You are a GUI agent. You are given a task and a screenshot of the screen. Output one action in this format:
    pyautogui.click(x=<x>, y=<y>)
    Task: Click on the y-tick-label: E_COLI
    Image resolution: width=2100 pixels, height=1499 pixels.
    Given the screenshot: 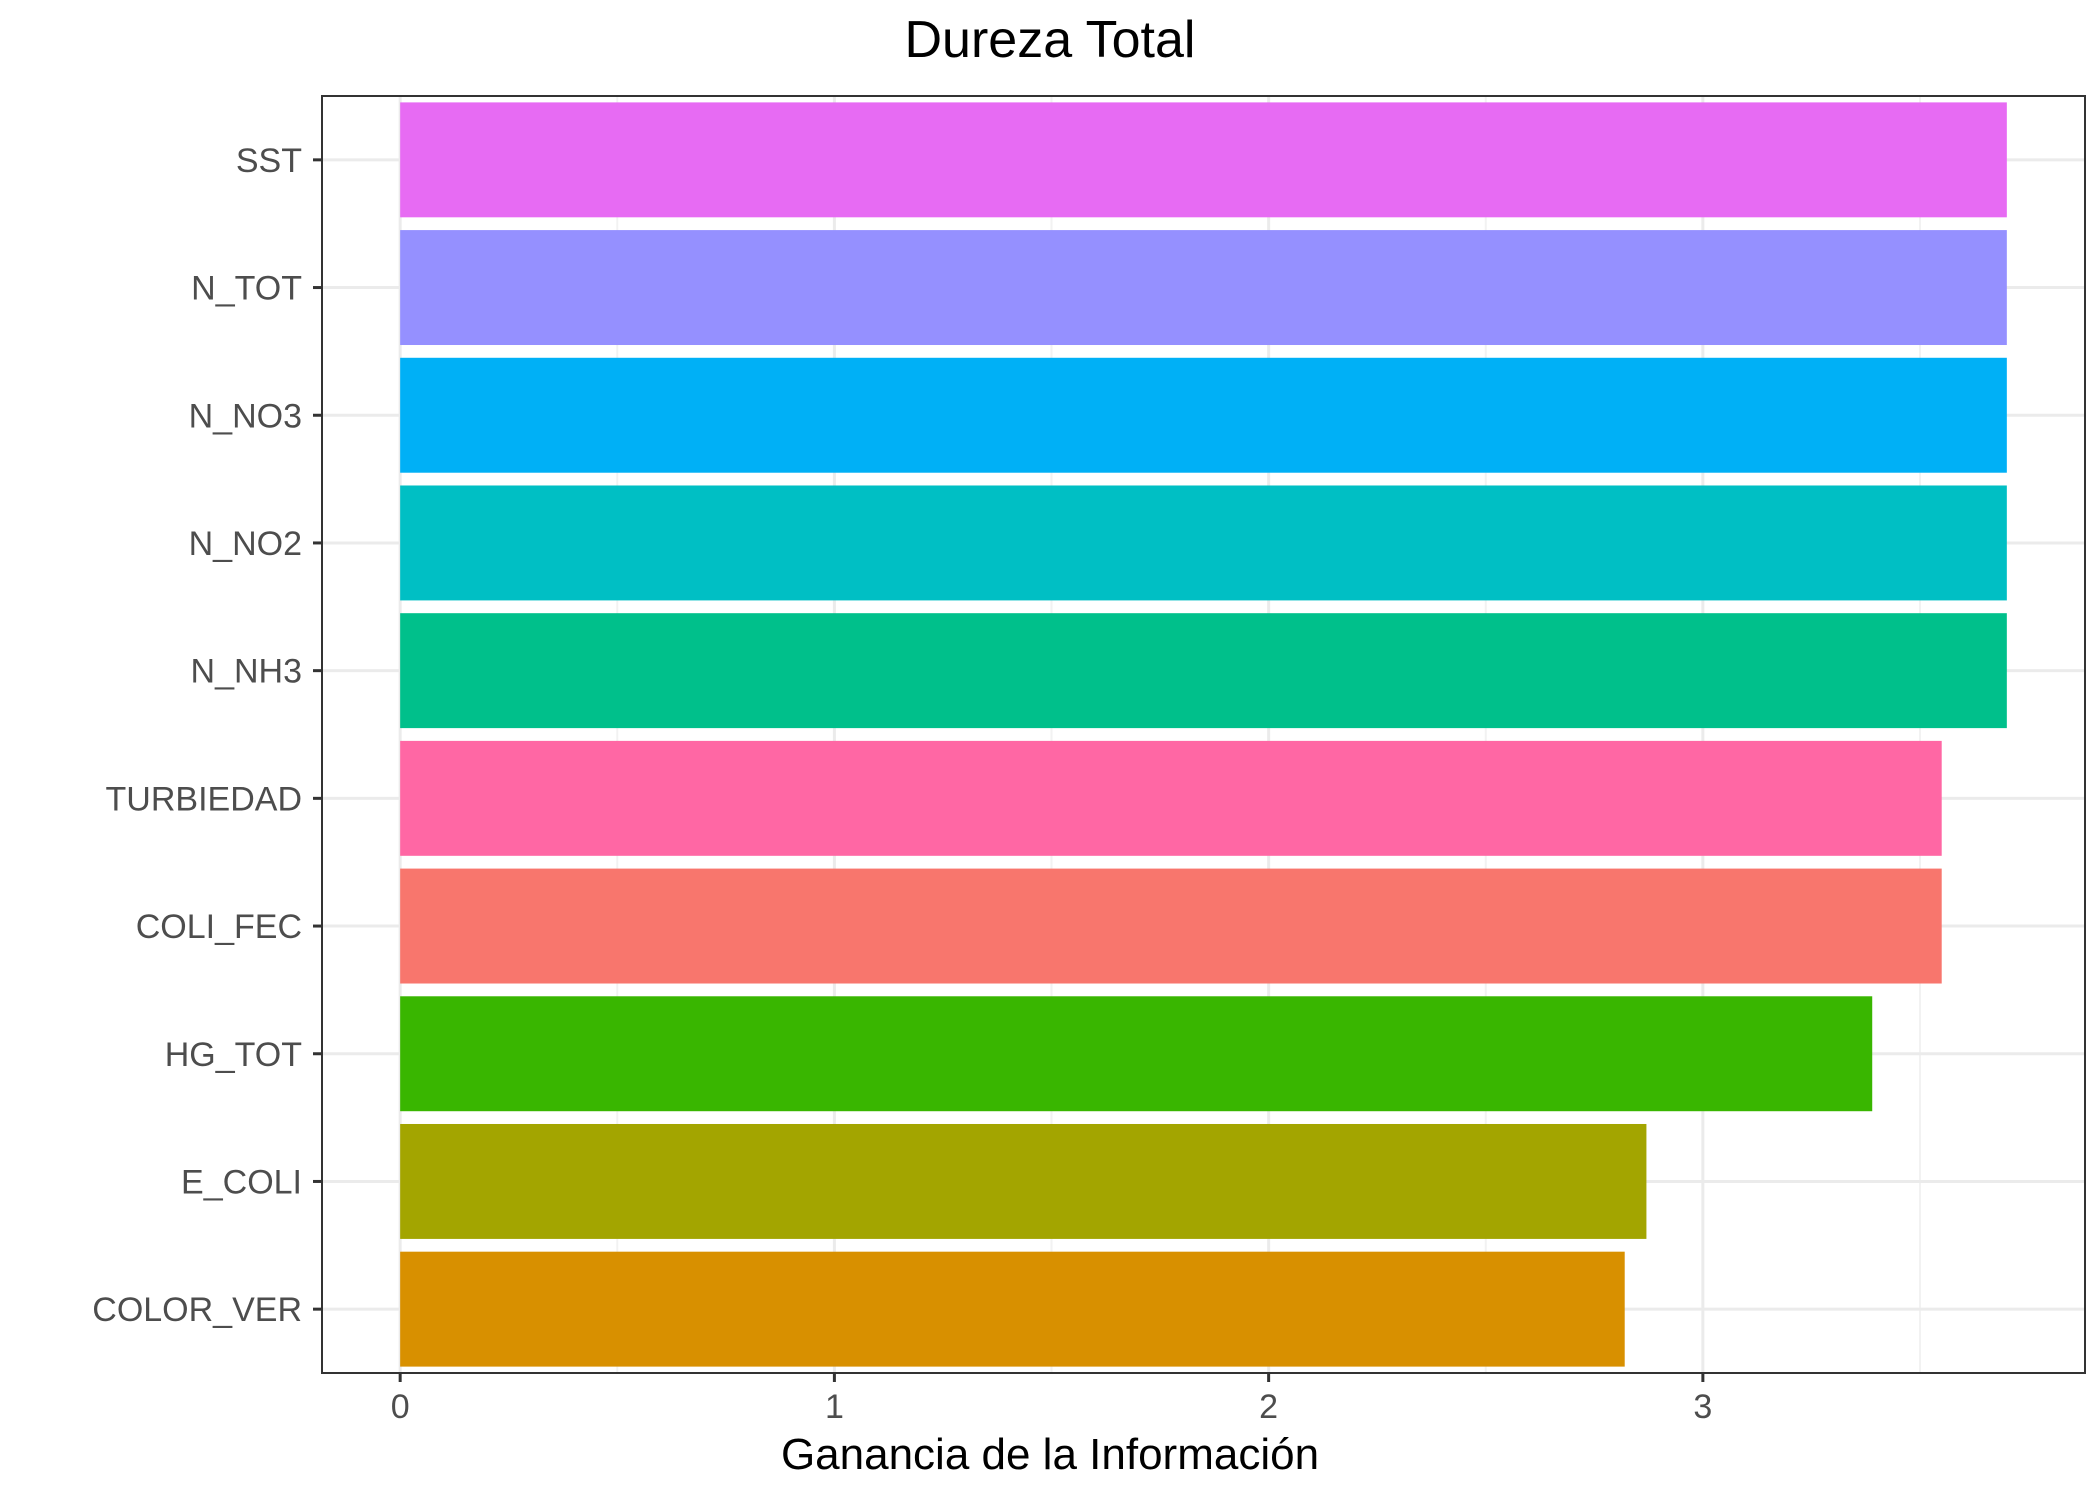 What is the action you would take?
    pyautogui.click(x=241, y=1182)
    